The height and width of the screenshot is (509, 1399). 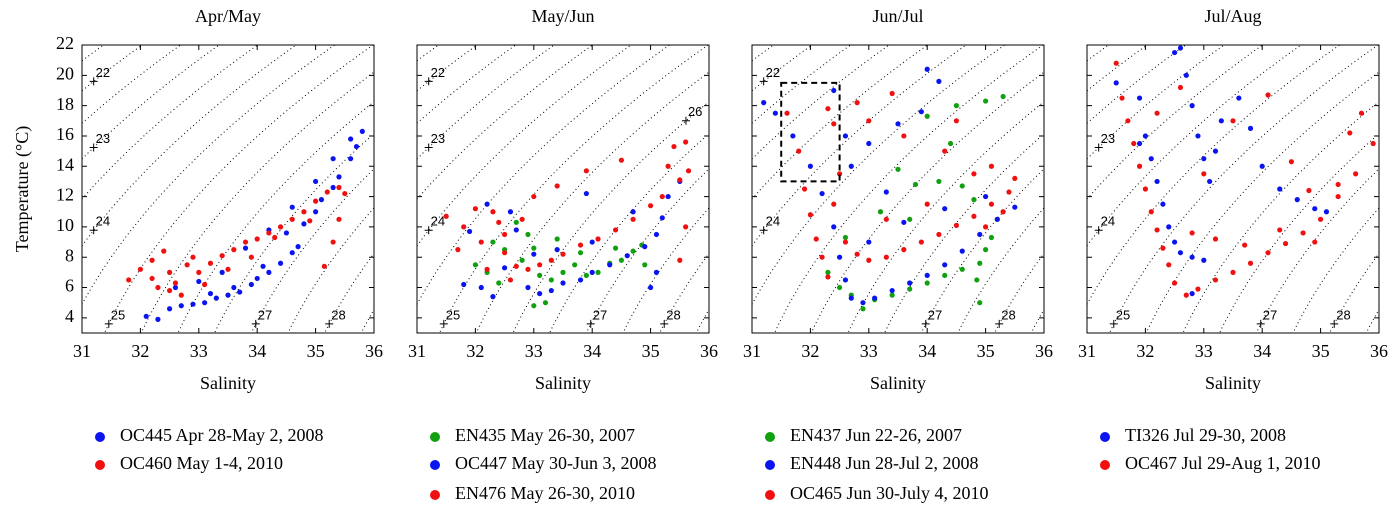 I want to click on isopycnal-label: 22, so click(x=438, y=72).